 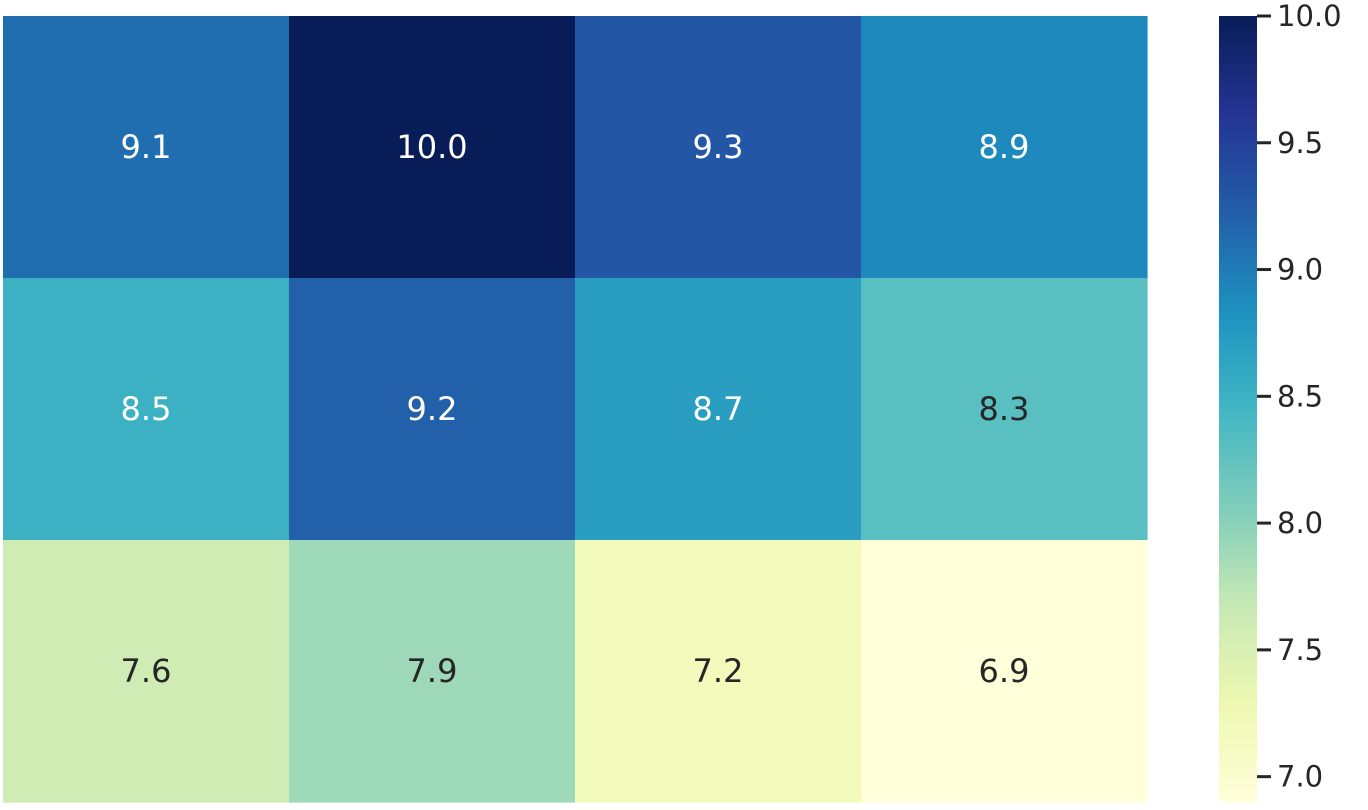 I want to click on heatmap-cell-label: 8.3, so click(x=1004, y=409).